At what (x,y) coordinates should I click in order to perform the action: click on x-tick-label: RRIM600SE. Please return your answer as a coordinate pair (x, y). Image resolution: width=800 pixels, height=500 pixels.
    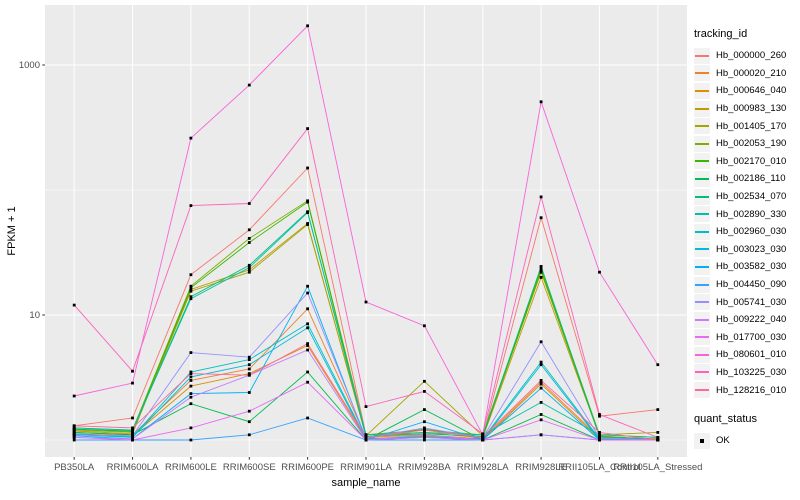
    Looking at the image, I should click on (249, 467).